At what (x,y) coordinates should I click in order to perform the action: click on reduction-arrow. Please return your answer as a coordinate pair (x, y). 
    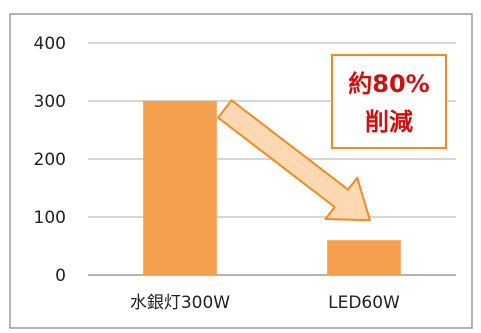
    Looking at the image, I should click on (294, 160).